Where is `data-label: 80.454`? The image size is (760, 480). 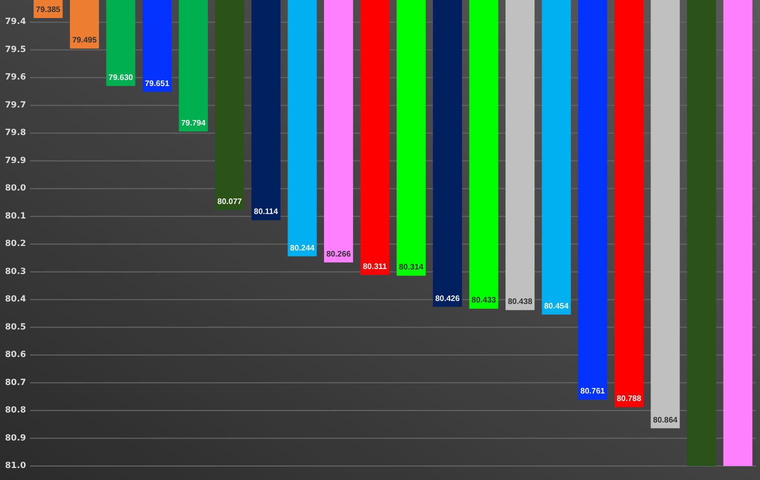 data-label: 80.454 is located at coordinates (557, 306).